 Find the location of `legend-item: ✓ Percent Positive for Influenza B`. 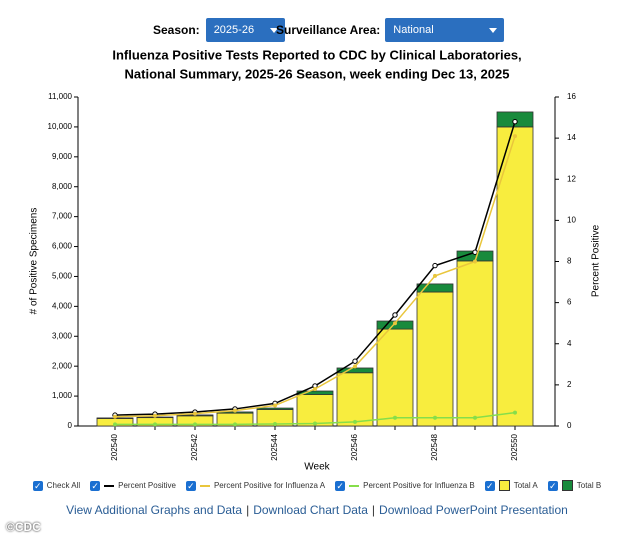

legend-item: ✓ Percent Positive for Influenza B is located at coordinates (405, 485).